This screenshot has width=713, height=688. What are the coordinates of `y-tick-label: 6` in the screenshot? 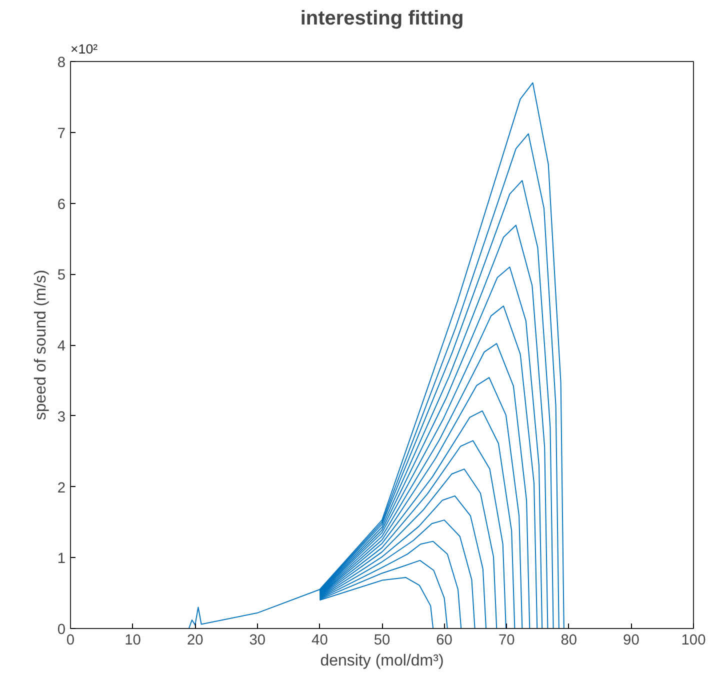 It's located at (61, 204).